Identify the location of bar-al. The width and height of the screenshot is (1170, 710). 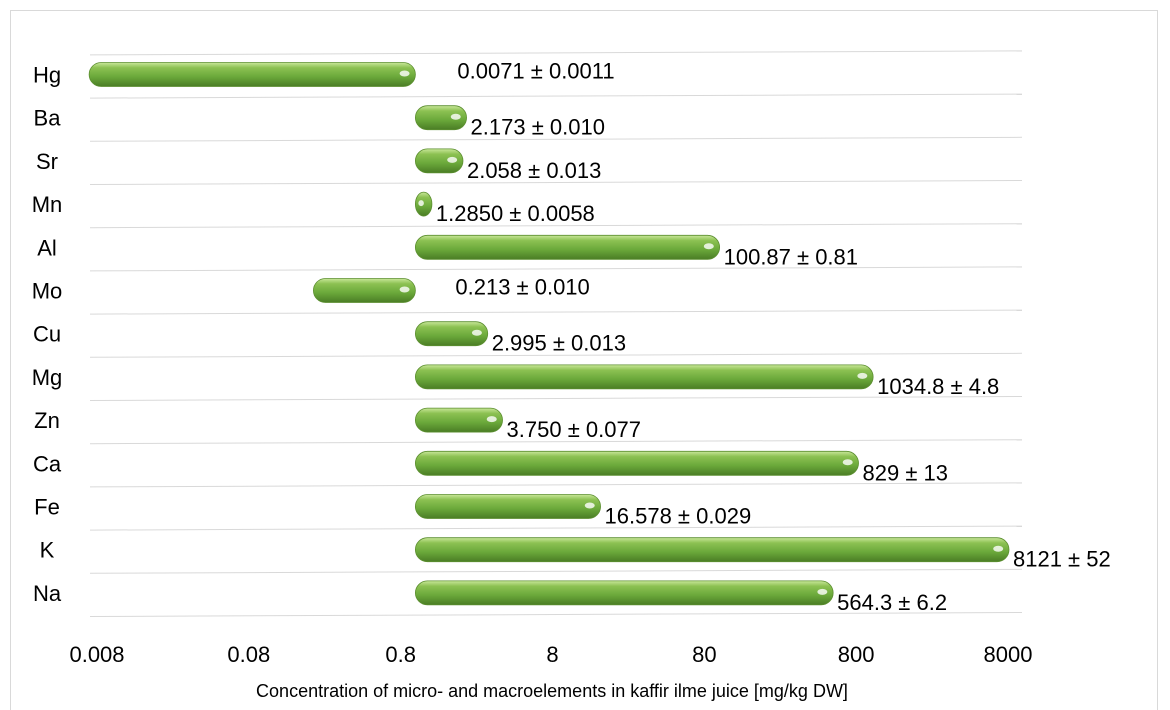
(567, 247).